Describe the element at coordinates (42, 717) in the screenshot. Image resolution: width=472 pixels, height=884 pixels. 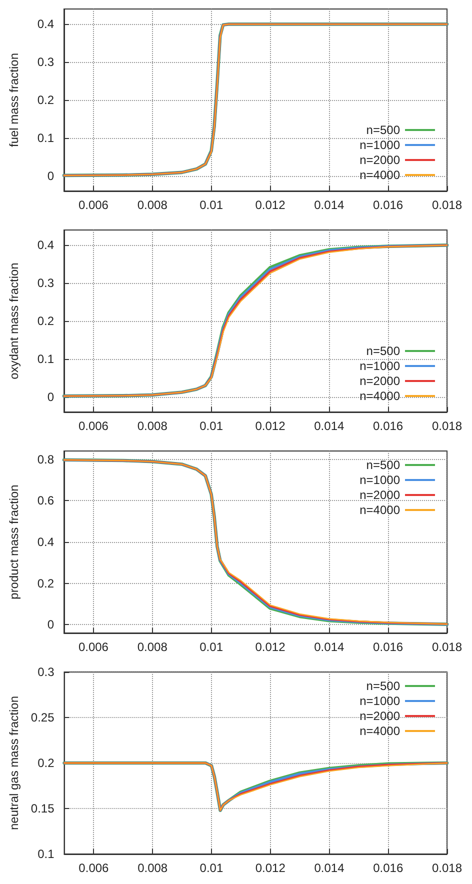
I see `y-tick-label: 0.25` at that location.